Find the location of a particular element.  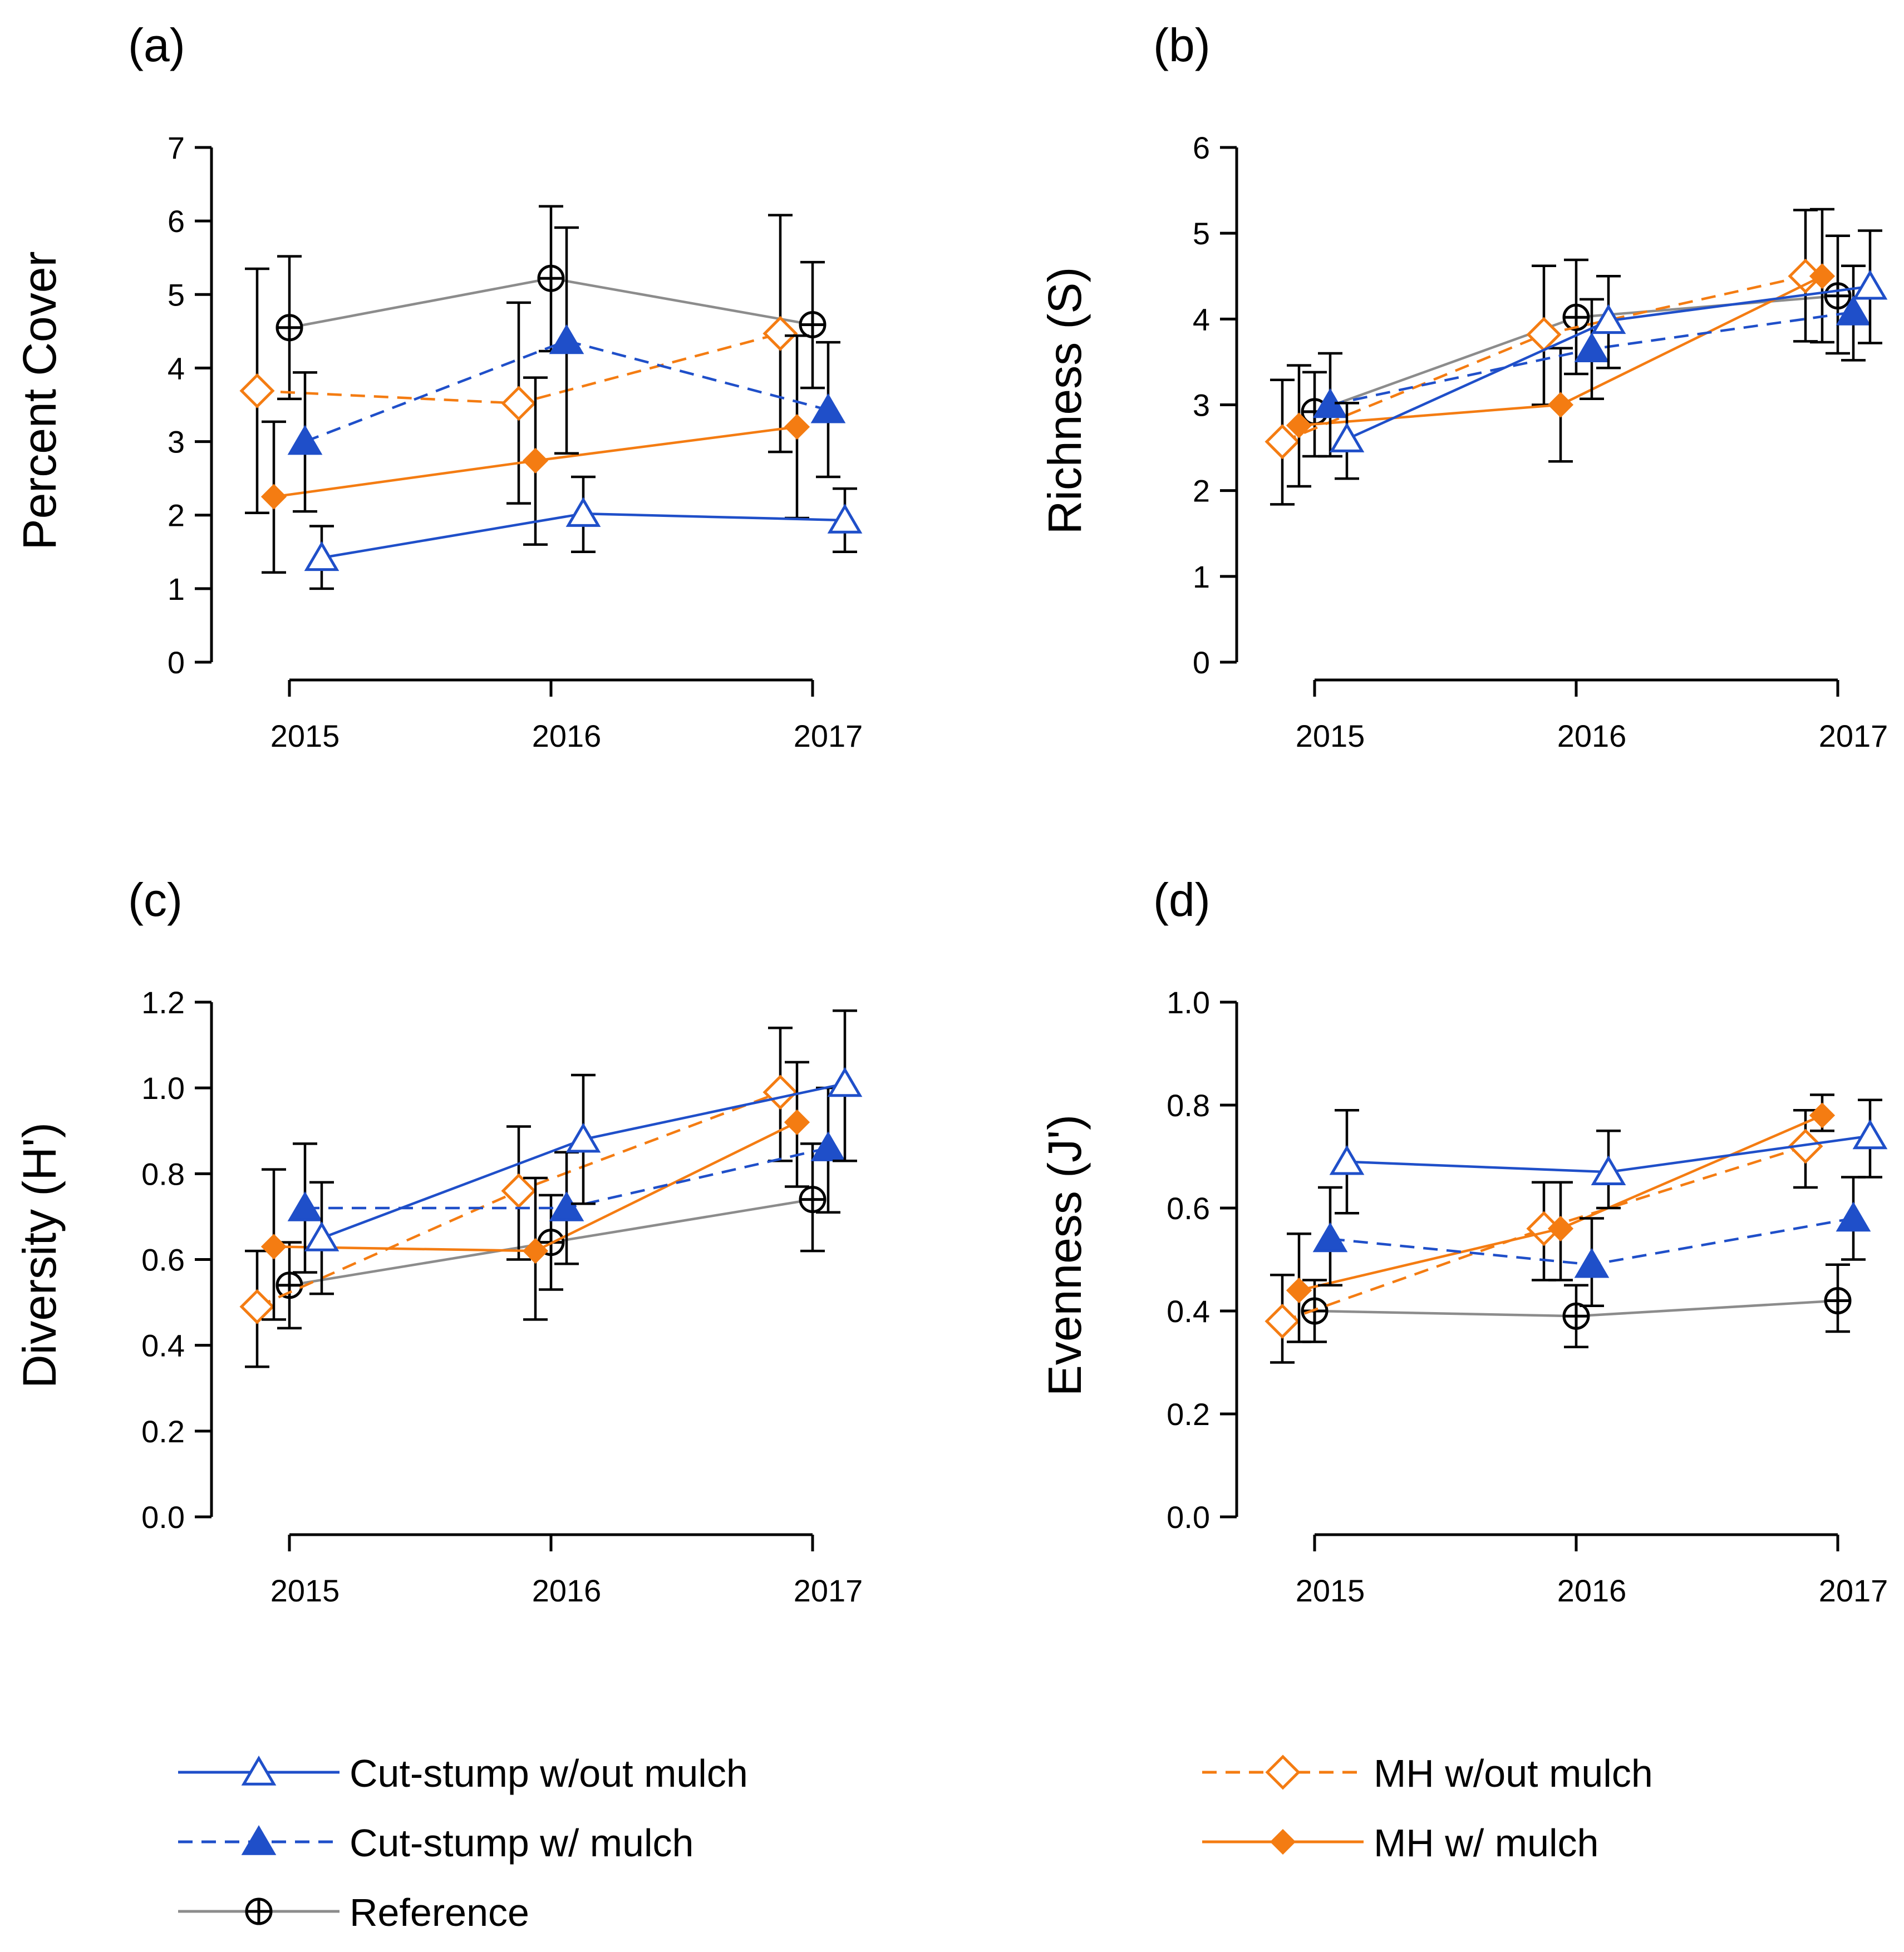

panel-a-y-axis: 0 1 2 3 4 5 6 7 is located at coordinates (190, 405).